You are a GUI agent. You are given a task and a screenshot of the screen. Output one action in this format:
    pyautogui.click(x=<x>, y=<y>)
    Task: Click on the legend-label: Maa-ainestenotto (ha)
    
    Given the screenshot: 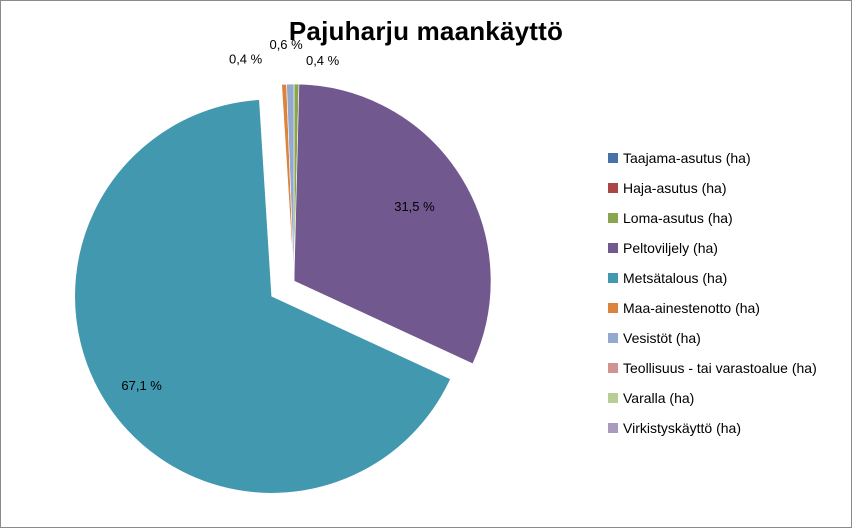 What is the action you would take?
    pyautogui.click(x=691, y=308)
    